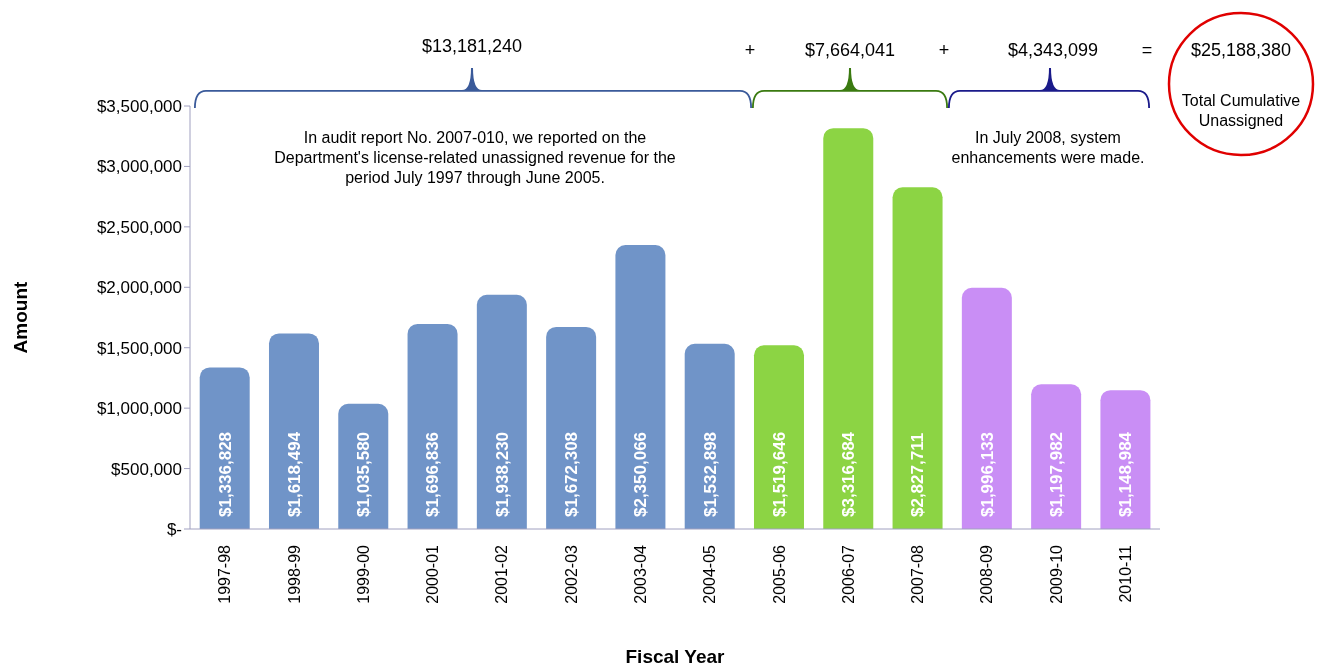 The width and height of the screenshot is (1327, 665). I want to click on x-tick-label: 2002-03, so click(571, 574).